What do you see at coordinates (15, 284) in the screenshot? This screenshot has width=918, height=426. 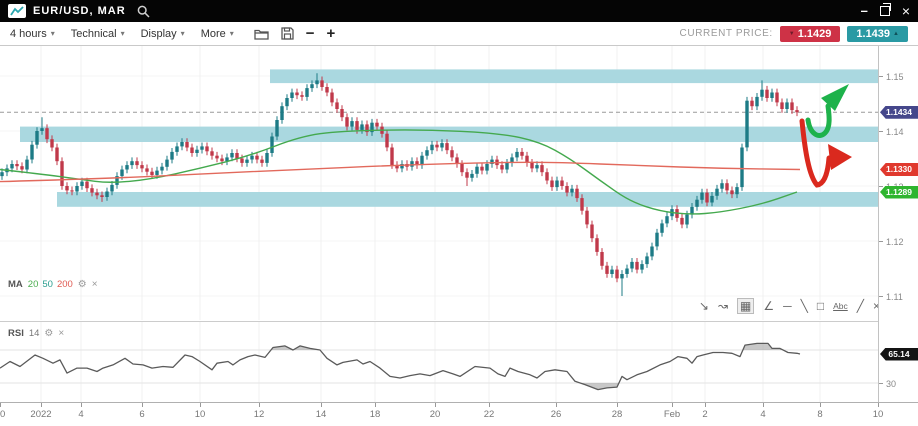 I see `ma-name: MA` at bounding box center [15, 284].